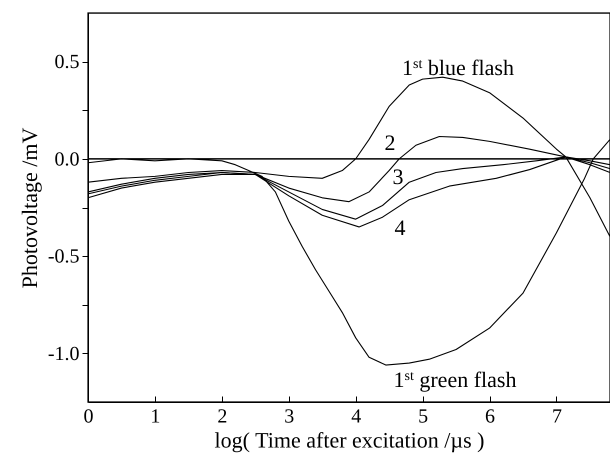 This screenshot has width=610, height=462. What do you see at coordinates (356, 417) in the screenshot?
I see `x-tick-label: 4` at bounding box center [356, 417].